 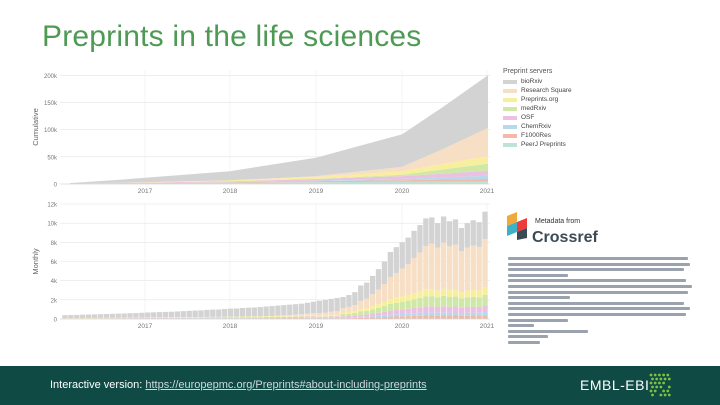 What do you see at coordinates (558, 81) in the screenshot?
I see `legend-item: bioRxiv` at bounding box center [558, 81].